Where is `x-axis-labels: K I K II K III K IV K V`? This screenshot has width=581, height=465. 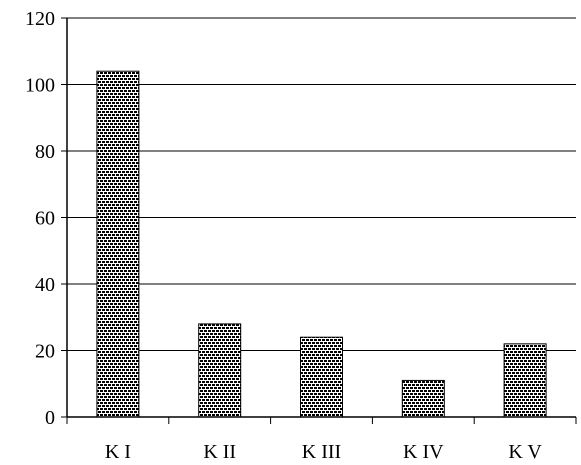
x-axis-labels: K I K II K III K IV K V is located at coordinates (321, 440).